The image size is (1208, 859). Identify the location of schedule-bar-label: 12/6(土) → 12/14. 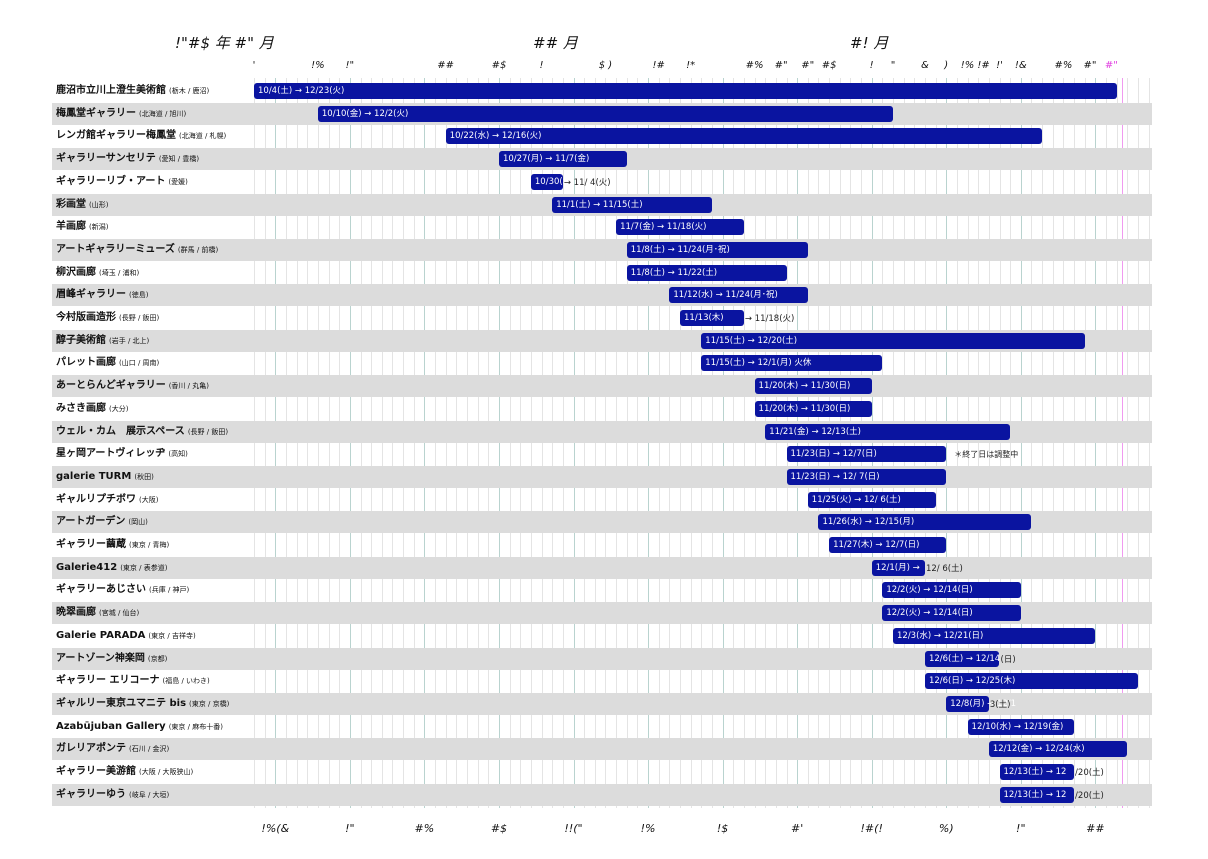
(964, 658).